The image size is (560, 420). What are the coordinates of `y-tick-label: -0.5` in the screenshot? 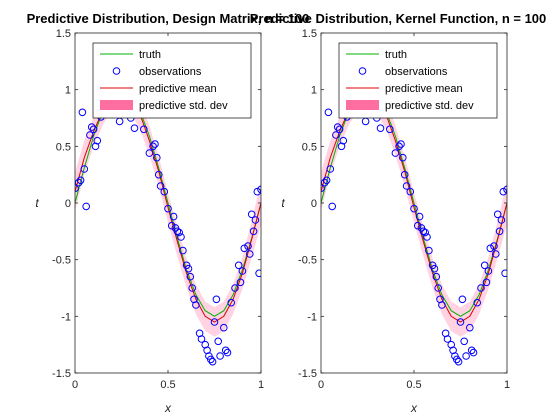 It's located at (61, 261).